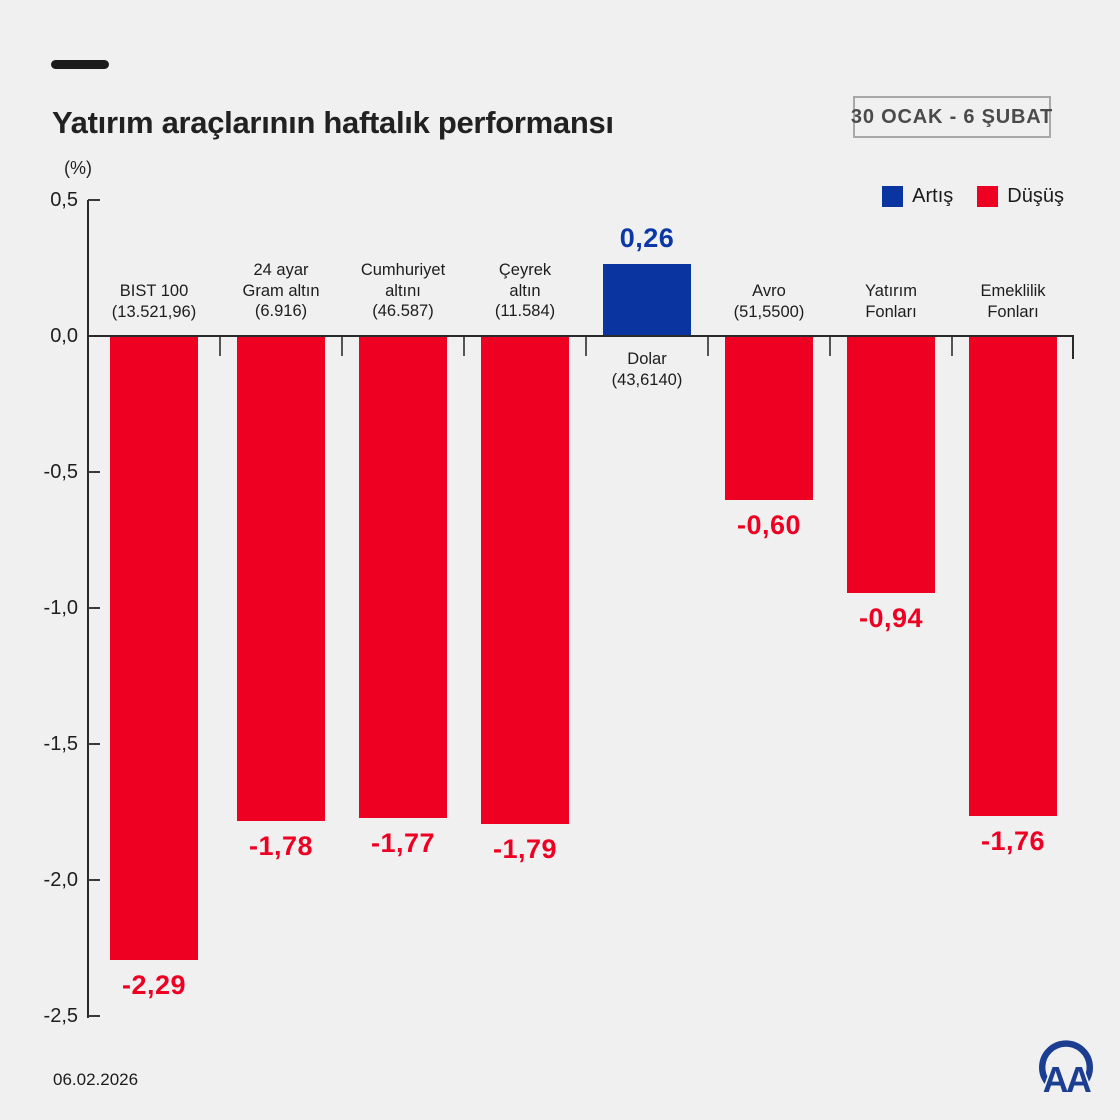 The height and width of the screenshot is (1120, 1120). What do you see at coordinates (96, 1079) in the screenshot?
I see `publication-date: 06.02.2026` at bounding box center [96, 1079].